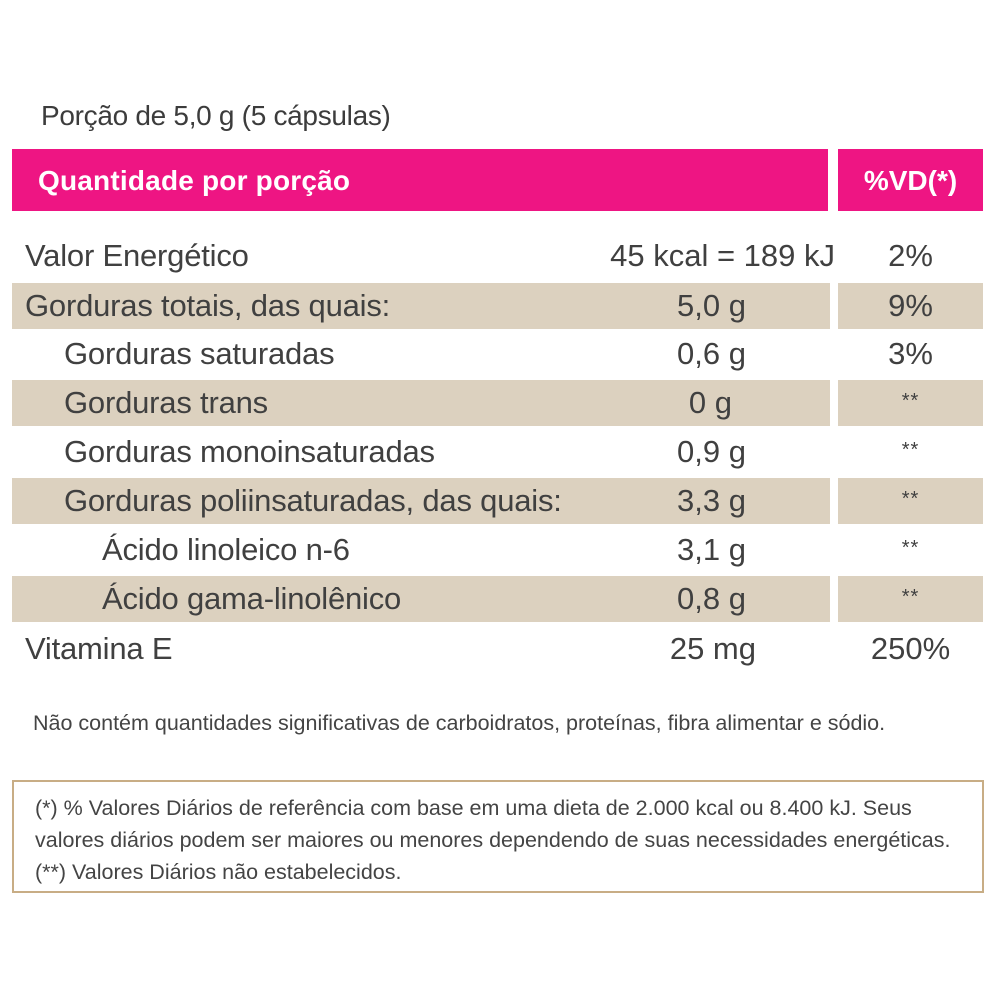 This screenshot has height=1000, width=1000. What do you see at coordinates (910, 353) in the screenshot?
I see `nutrient-vd: 3%` at bounding box center [910, 353].